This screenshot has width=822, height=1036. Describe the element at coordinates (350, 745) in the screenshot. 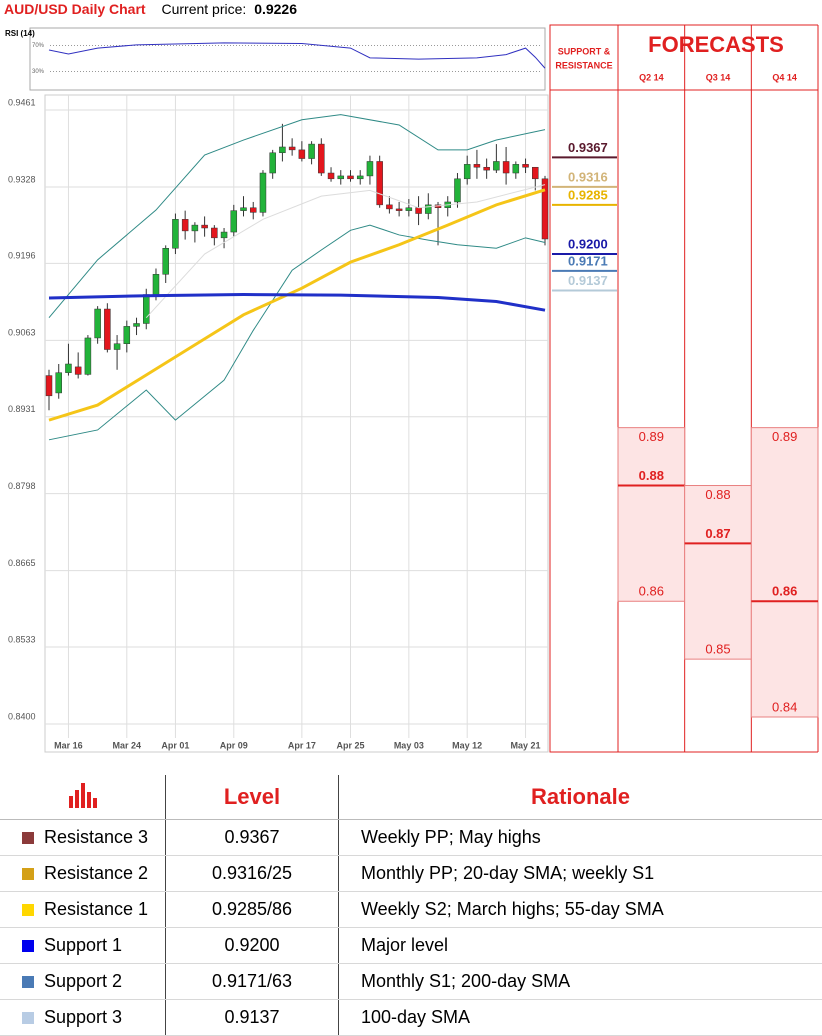

I see `x-tick-label: Apr 25` at that location.